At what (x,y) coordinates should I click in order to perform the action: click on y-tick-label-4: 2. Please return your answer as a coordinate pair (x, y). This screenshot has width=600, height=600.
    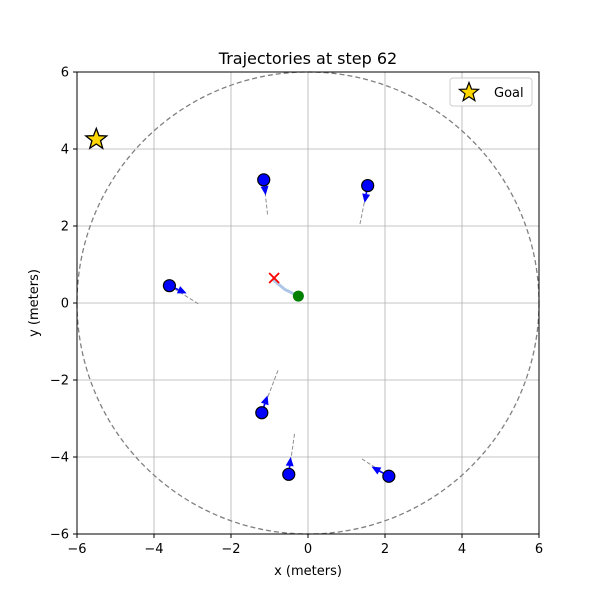
    Looking at the image, I should click on (65, 227).